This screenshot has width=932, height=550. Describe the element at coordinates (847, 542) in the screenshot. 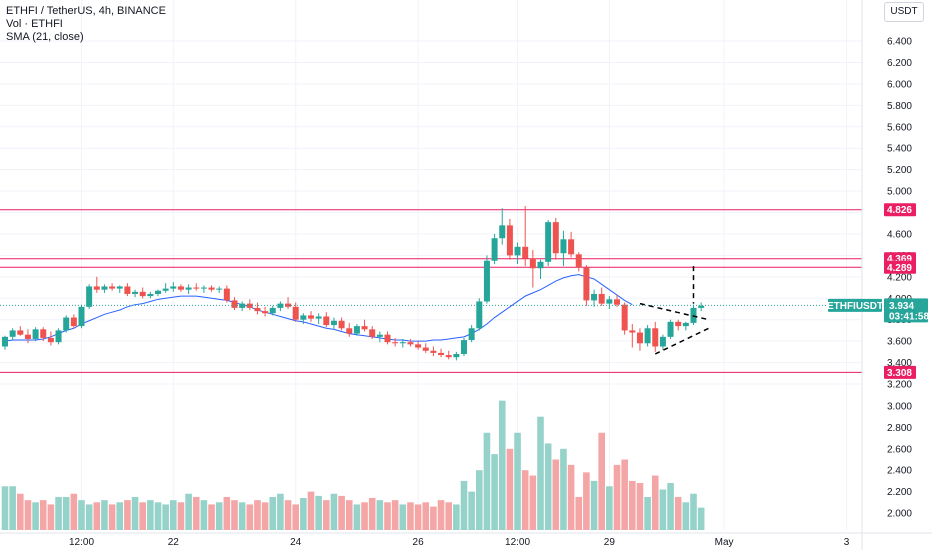

I see `time-tick-label: 3` at that location.